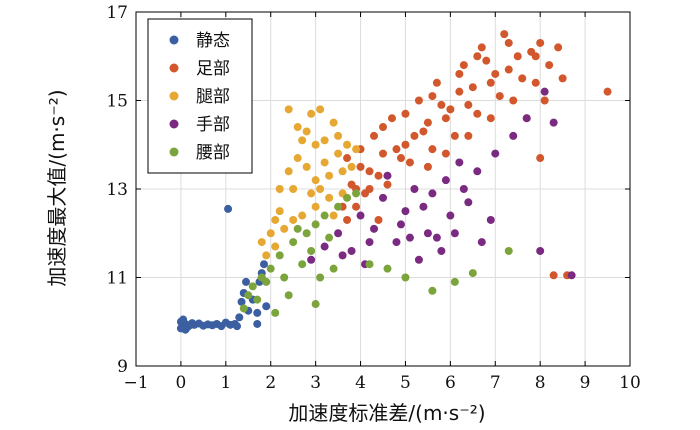 The image size is (700, 430). What do you see at coordinates (174, 124) in the screenshot?
I see `legend-marker` at bounding box center [174, 124].